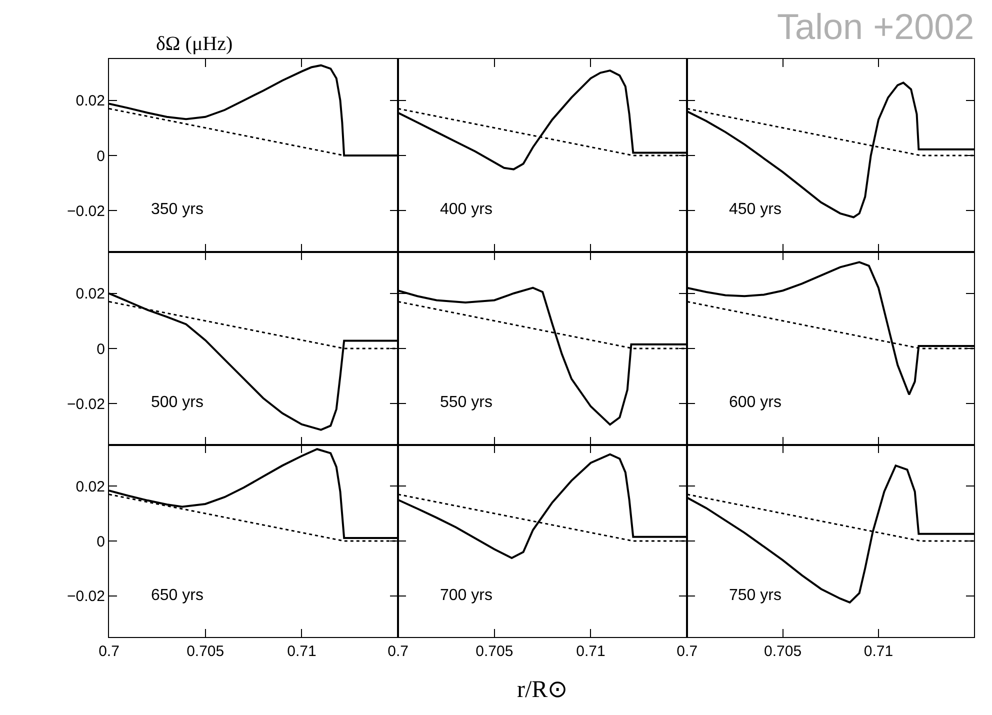 The image size is (992, 715). What do you see at coordinates (542, 690) in the screenshot?
I see `x-axis-title: r/R⊙` at bounding box center [542, 690].